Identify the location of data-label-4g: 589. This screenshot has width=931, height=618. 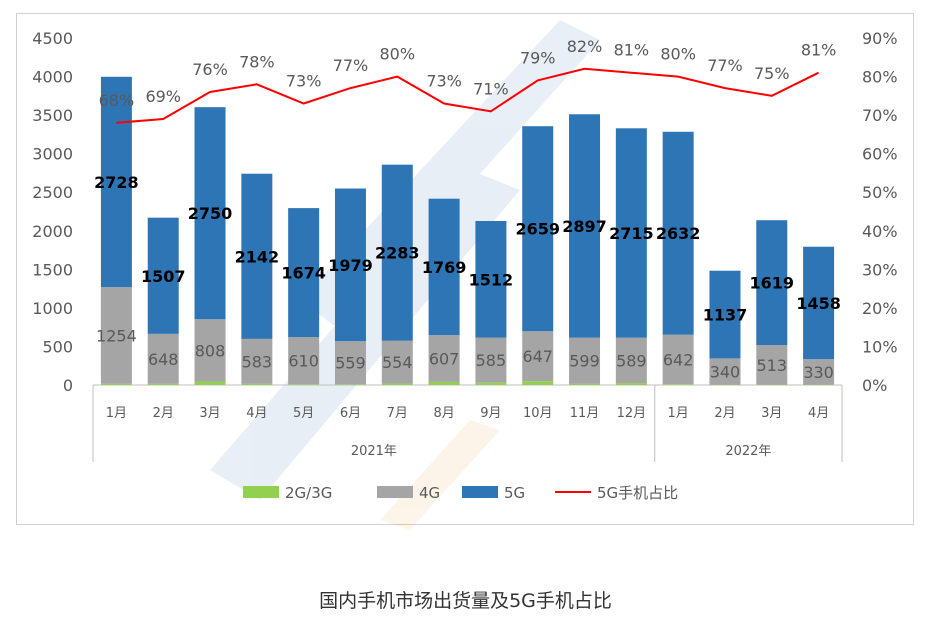
(631, 360).